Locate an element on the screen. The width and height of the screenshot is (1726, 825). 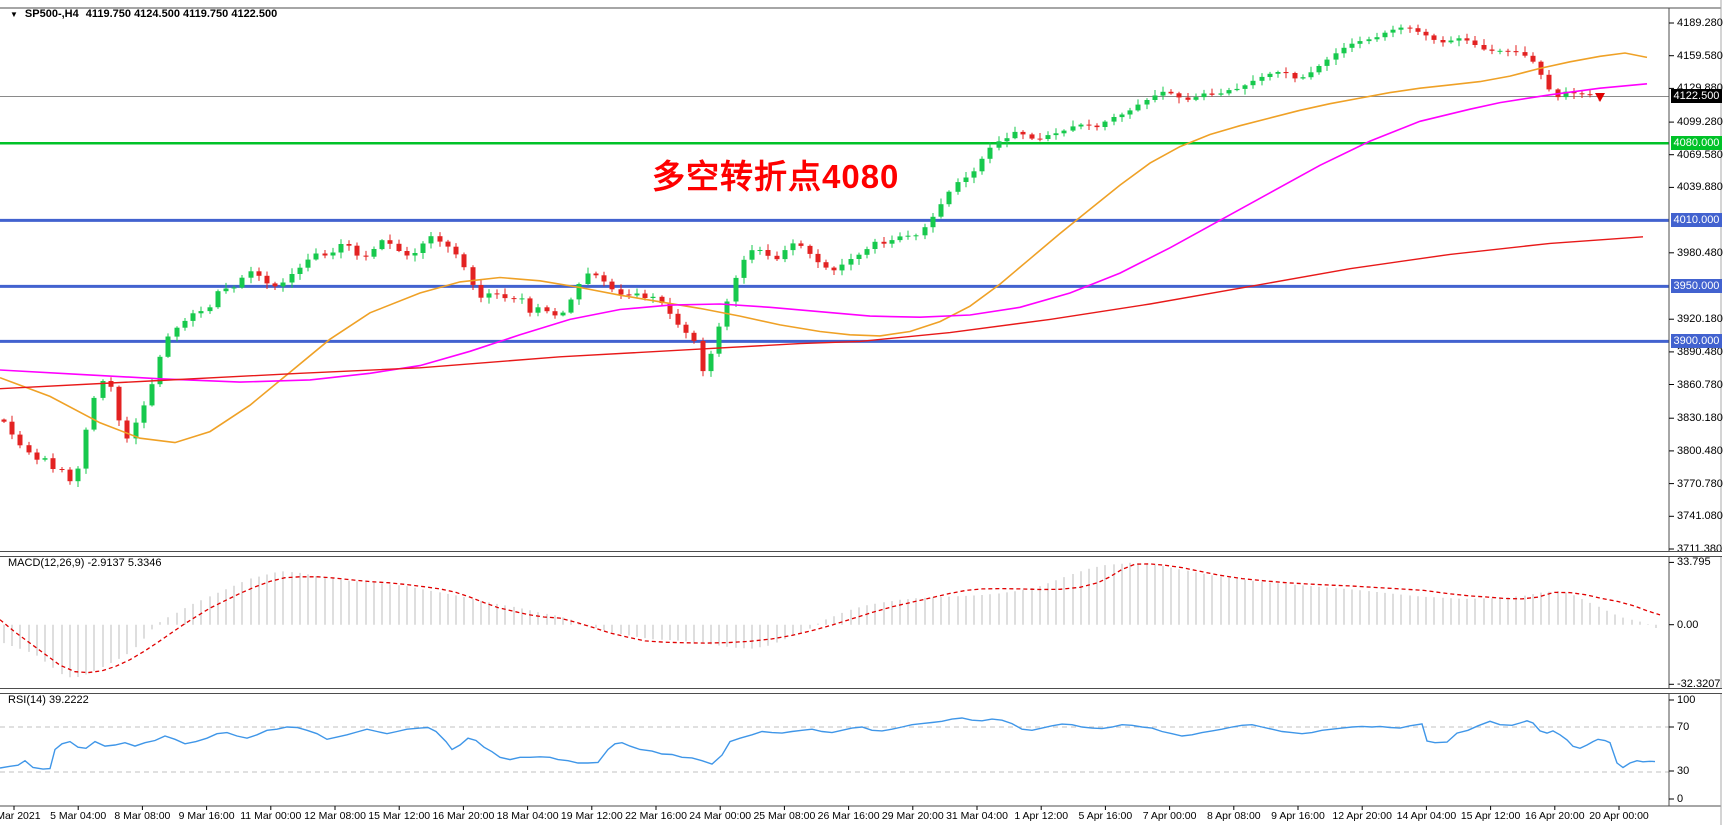
rsi-panel-splitter is located at coordinates (861, 691).